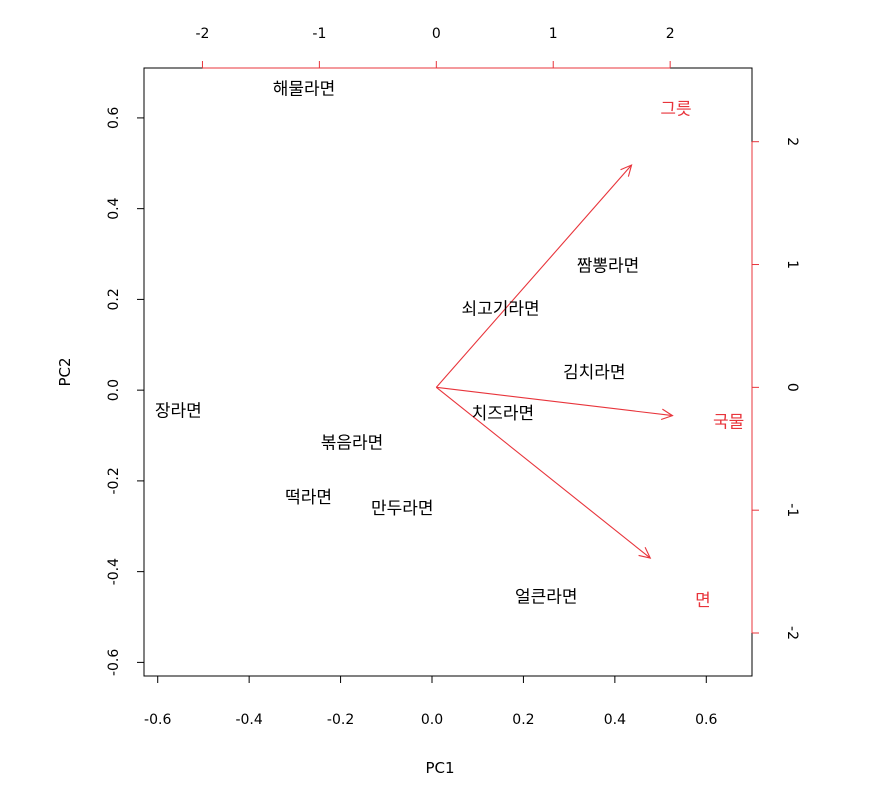  I want to click on bottom-tick-label: 0.4, so click(615, 720).